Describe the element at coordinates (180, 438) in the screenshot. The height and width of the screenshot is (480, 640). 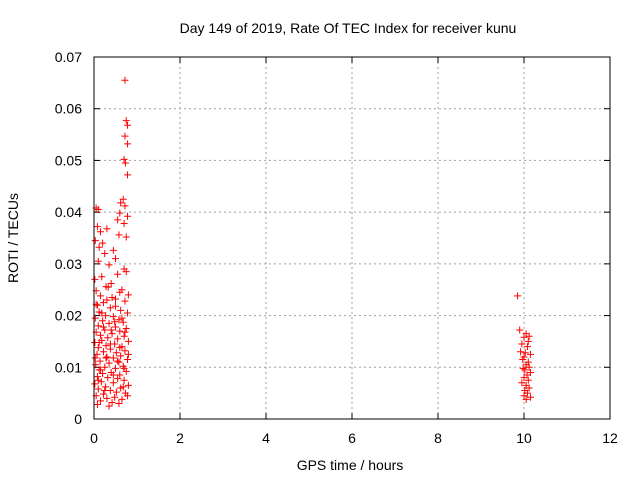
I see `x-tick-label: 2` at that location.